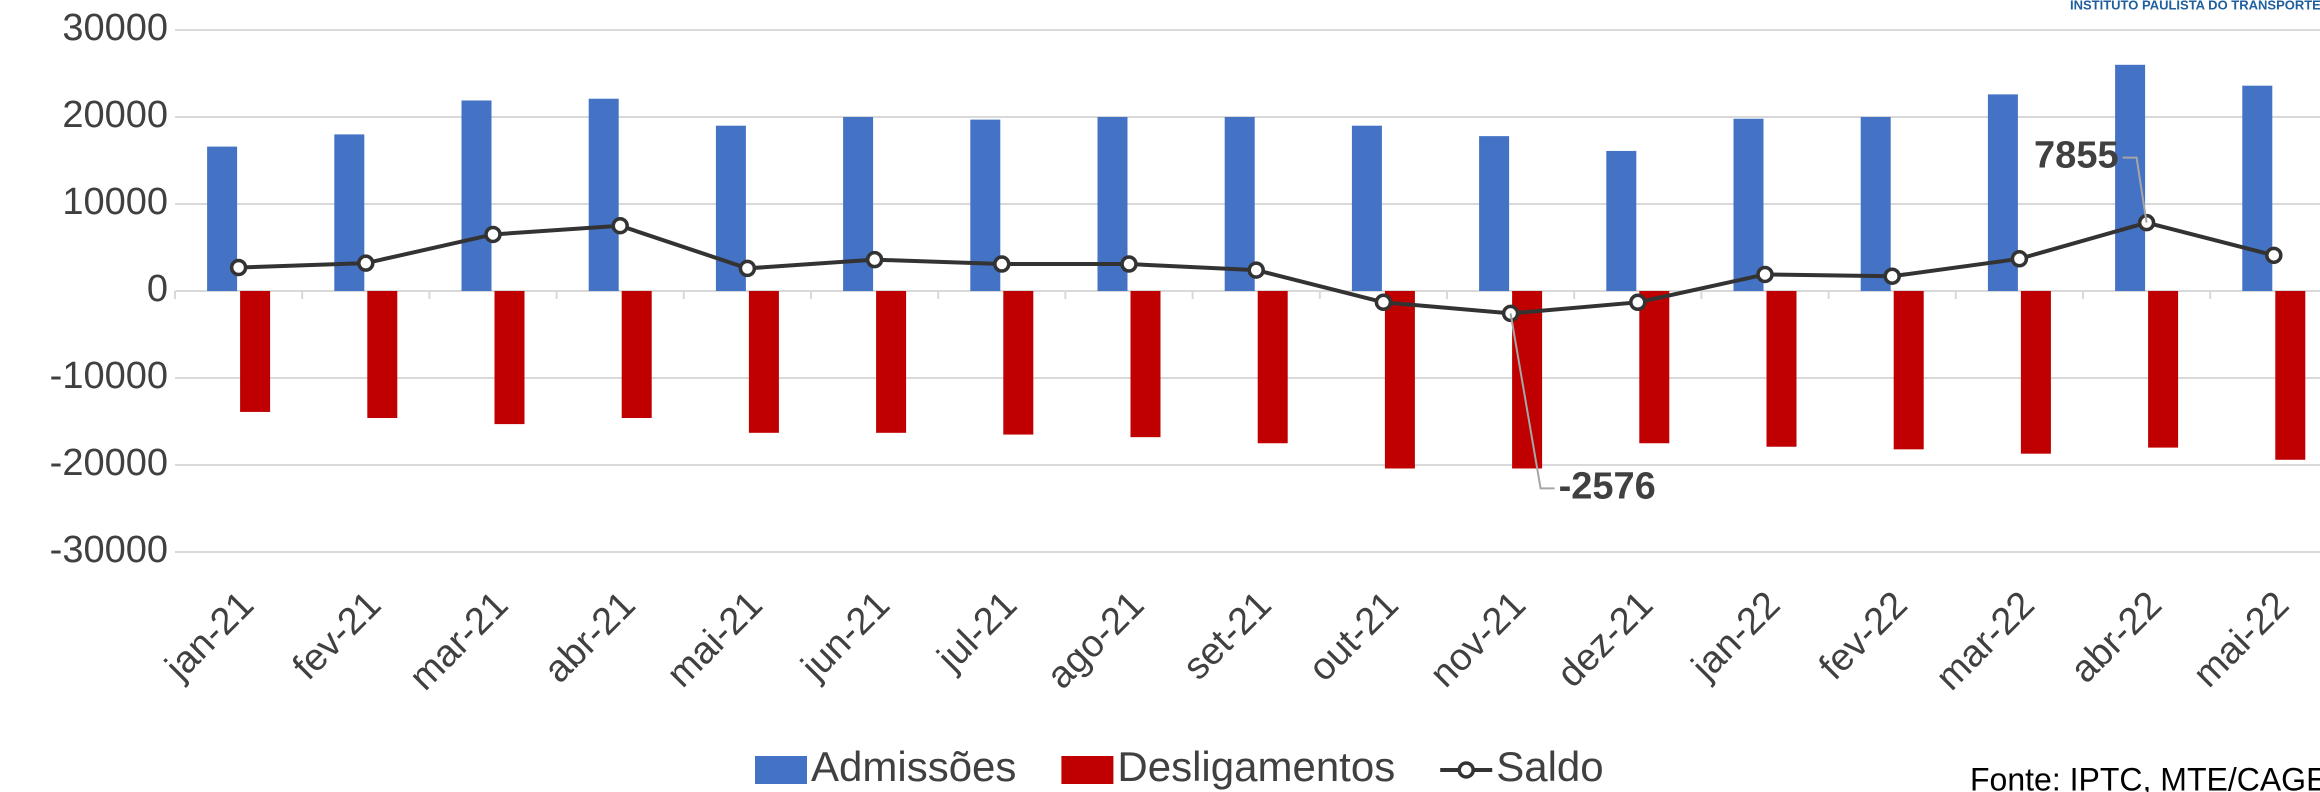 This screenshot has height=792, width=2320. I want to click on x-tick-label: nov-21, so click(1478, 640).